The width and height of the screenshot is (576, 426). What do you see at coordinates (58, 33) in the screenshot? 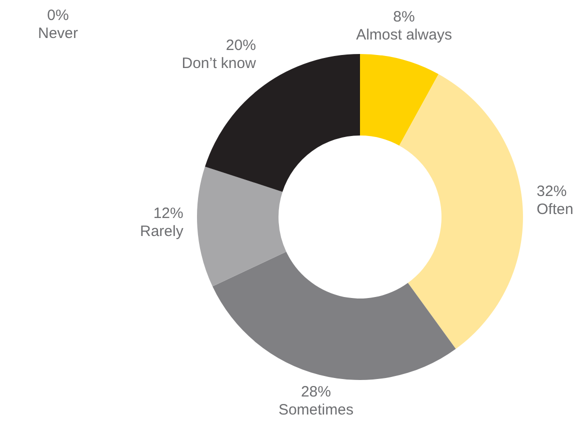
I see `category-label: Never` at bounding box center [58, 33].